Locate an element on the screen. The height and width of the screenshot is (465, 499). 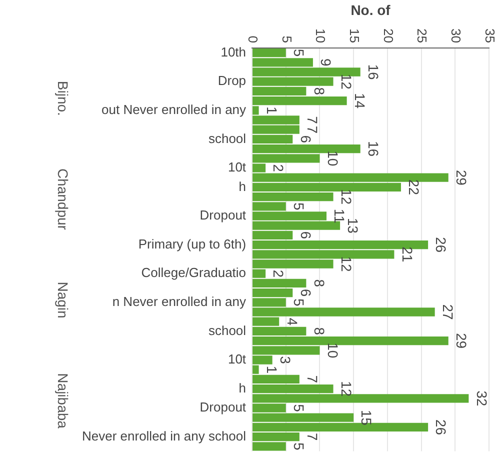
x-tick-label: 20 is located at coordinates (388, 35).